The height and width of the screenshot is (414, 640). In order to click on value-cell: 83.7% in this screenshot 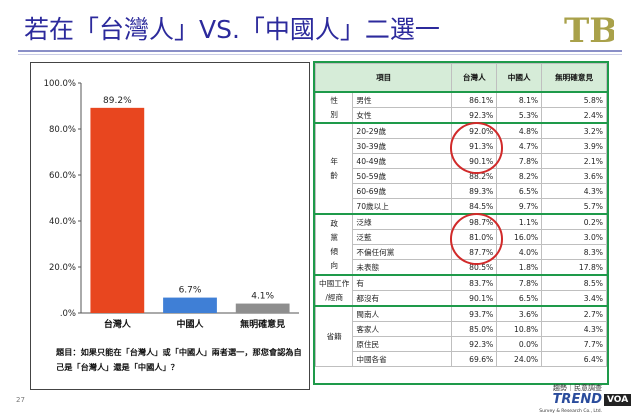, I will do `click(474, 282)`.